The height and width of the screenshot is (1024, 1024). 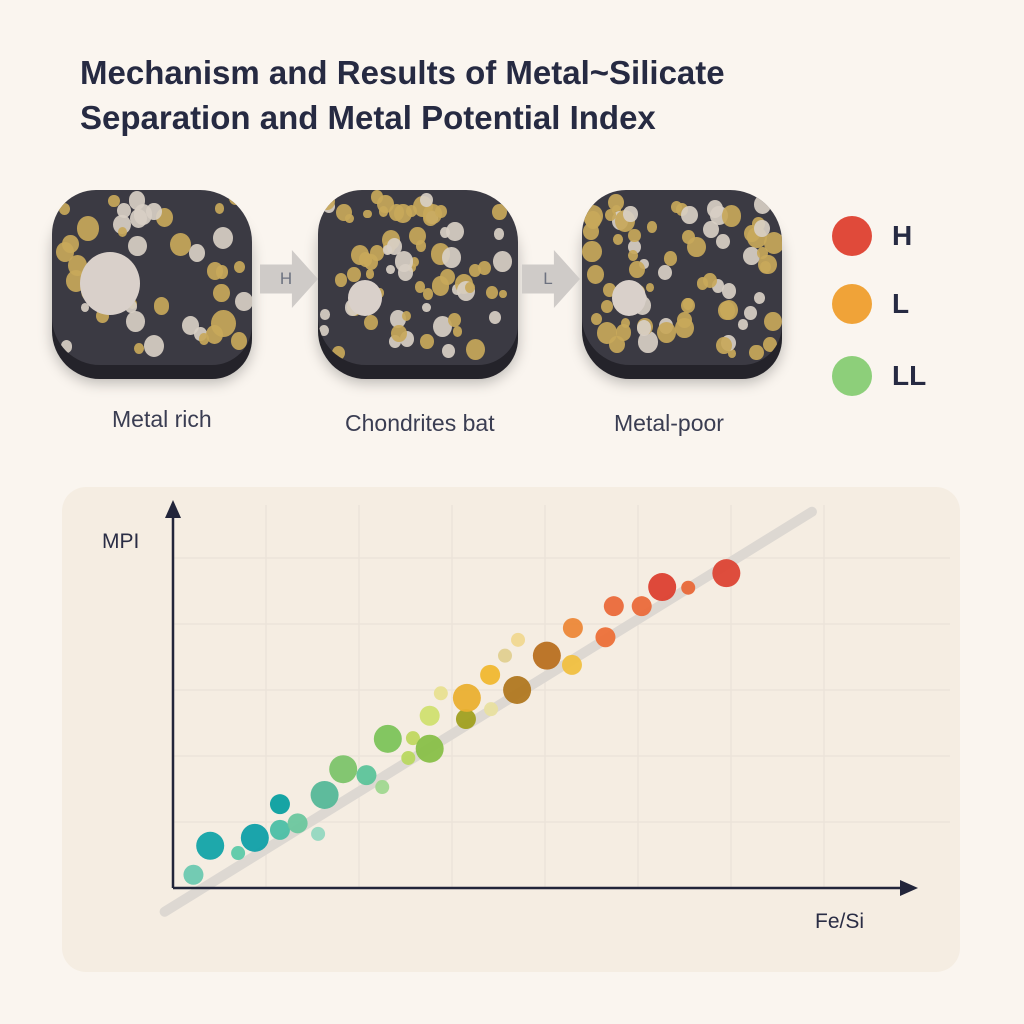 I want to click on legend-item-h: H, so click(x=872, y=236).